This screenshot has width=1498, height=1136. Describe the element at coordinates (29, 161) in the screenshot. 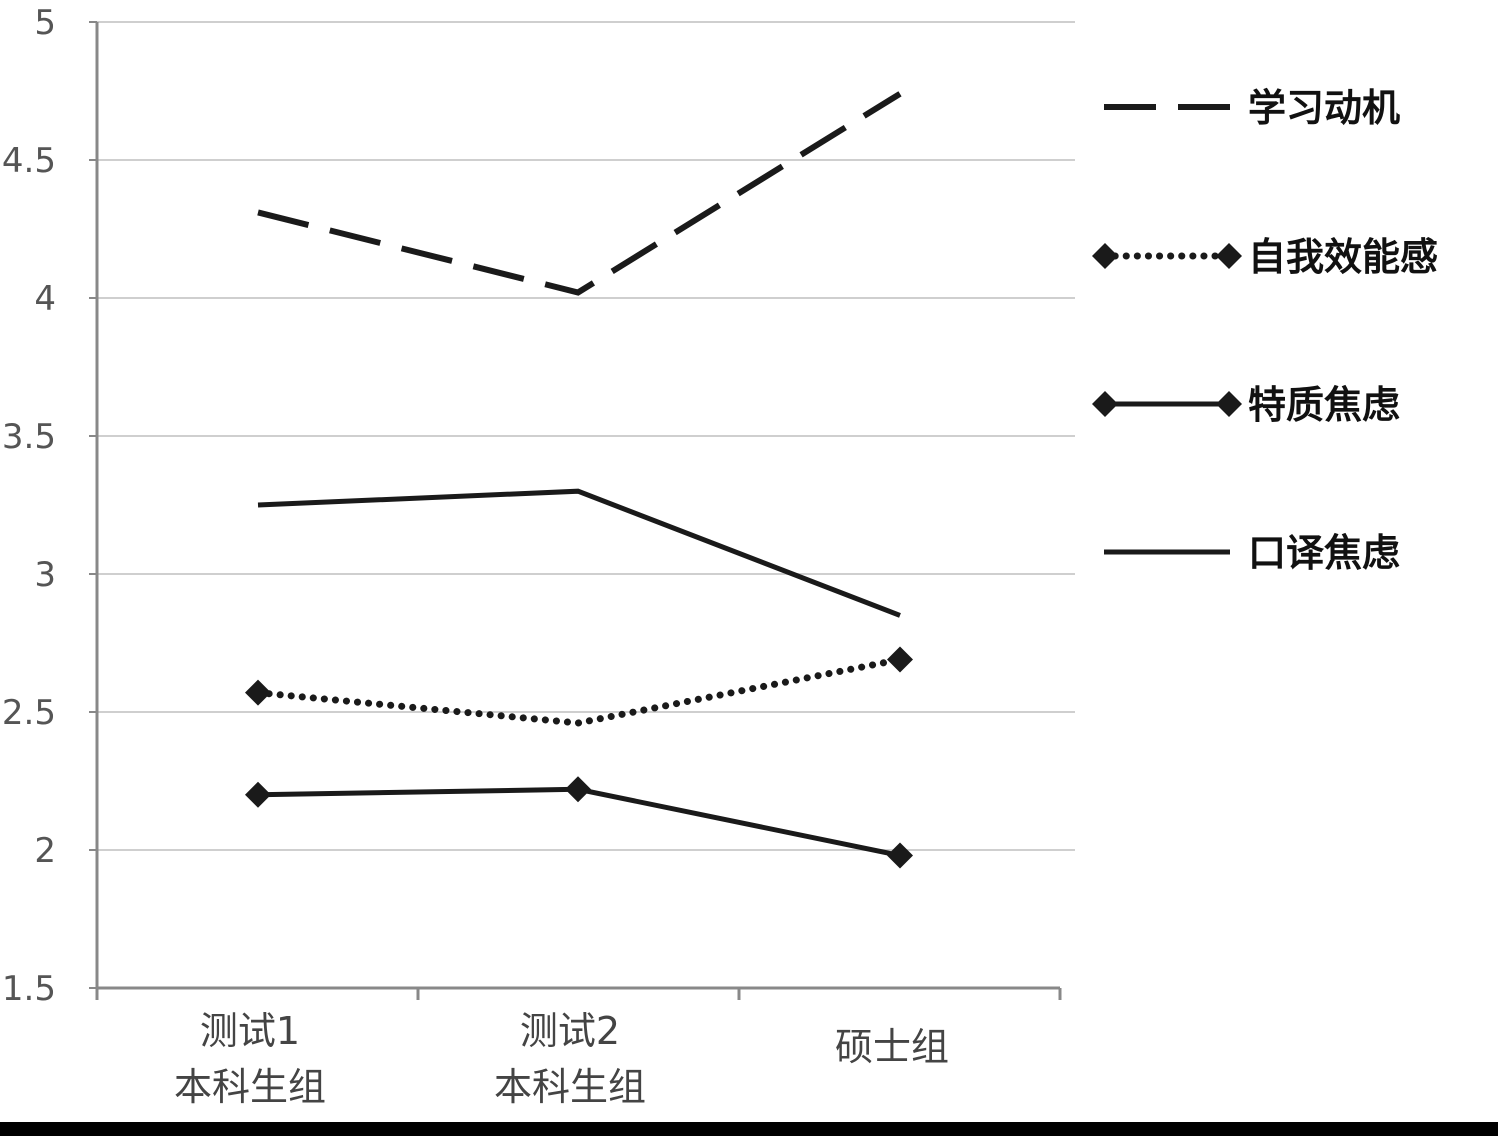

I see `y-tick-label: 4.5` at that location.